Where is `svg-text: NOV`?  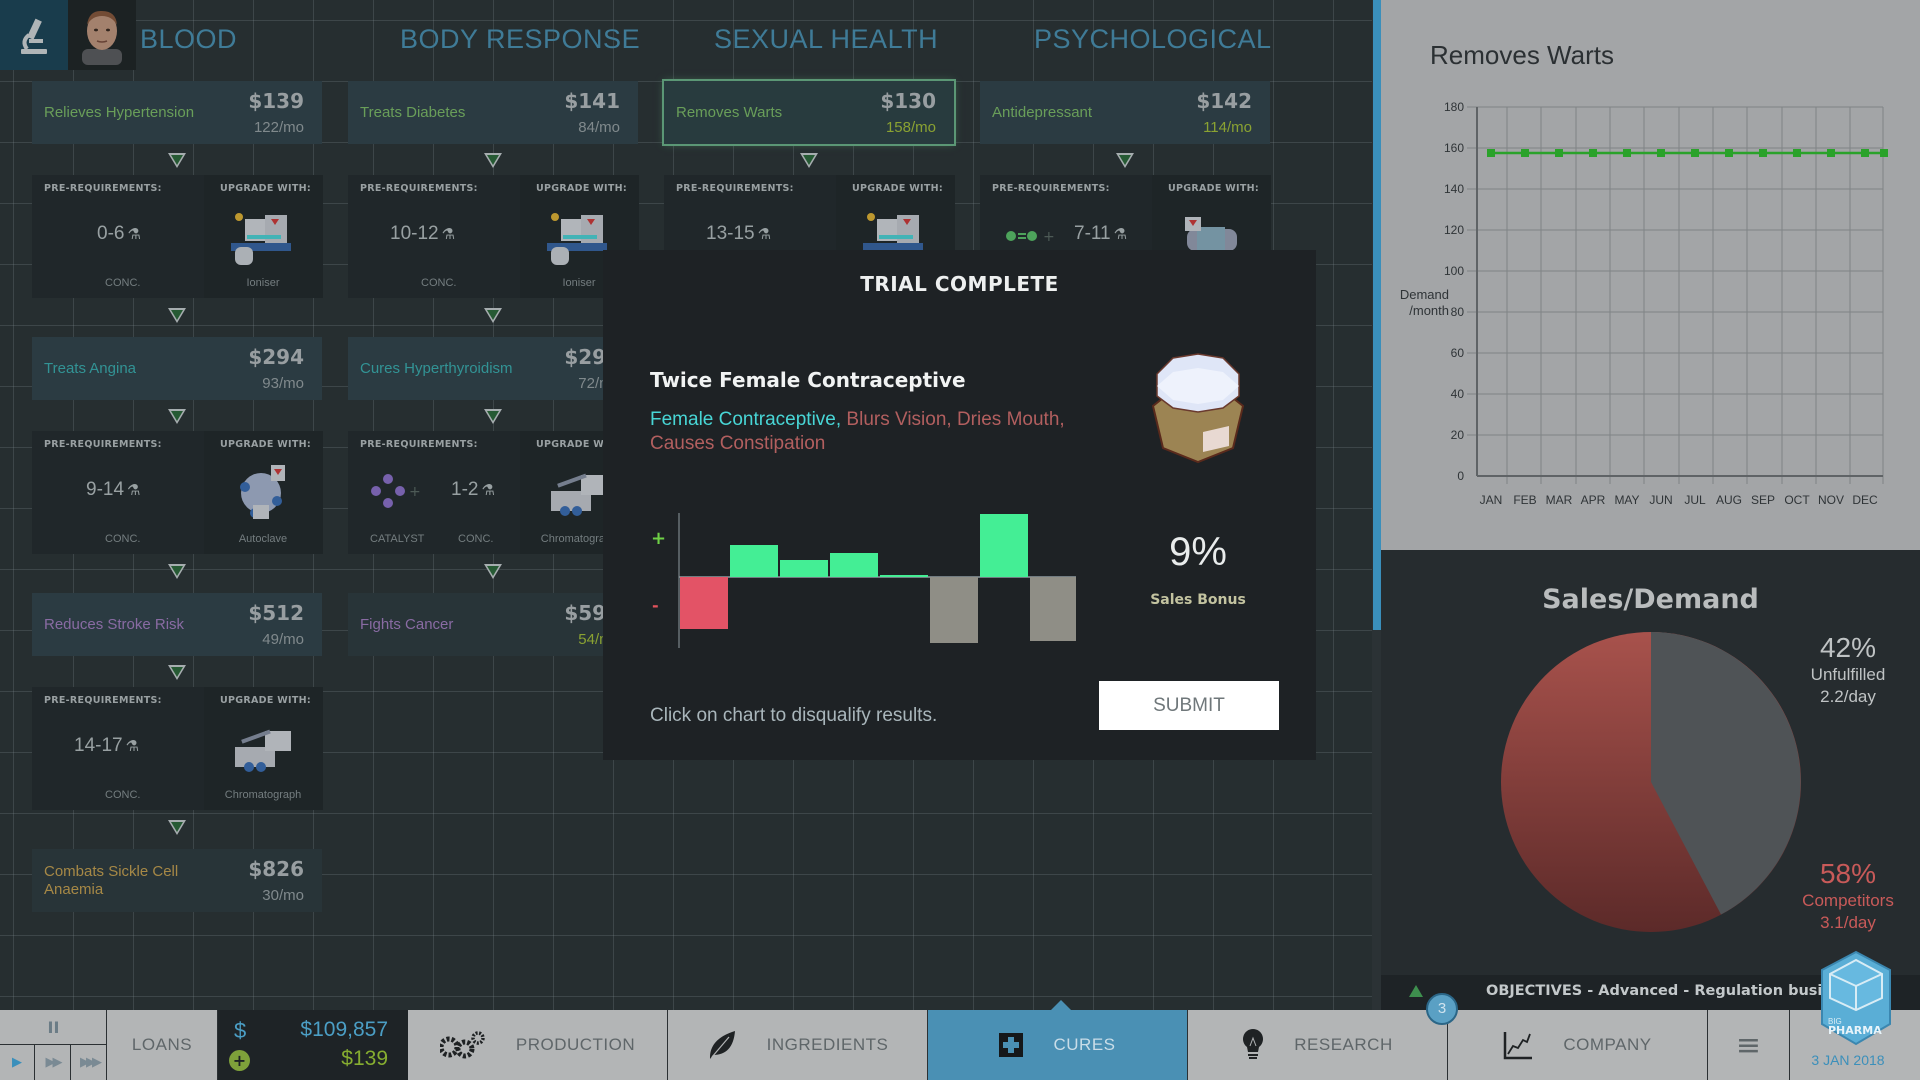 svg-text: NOV is located at coordinates (1831, 500).